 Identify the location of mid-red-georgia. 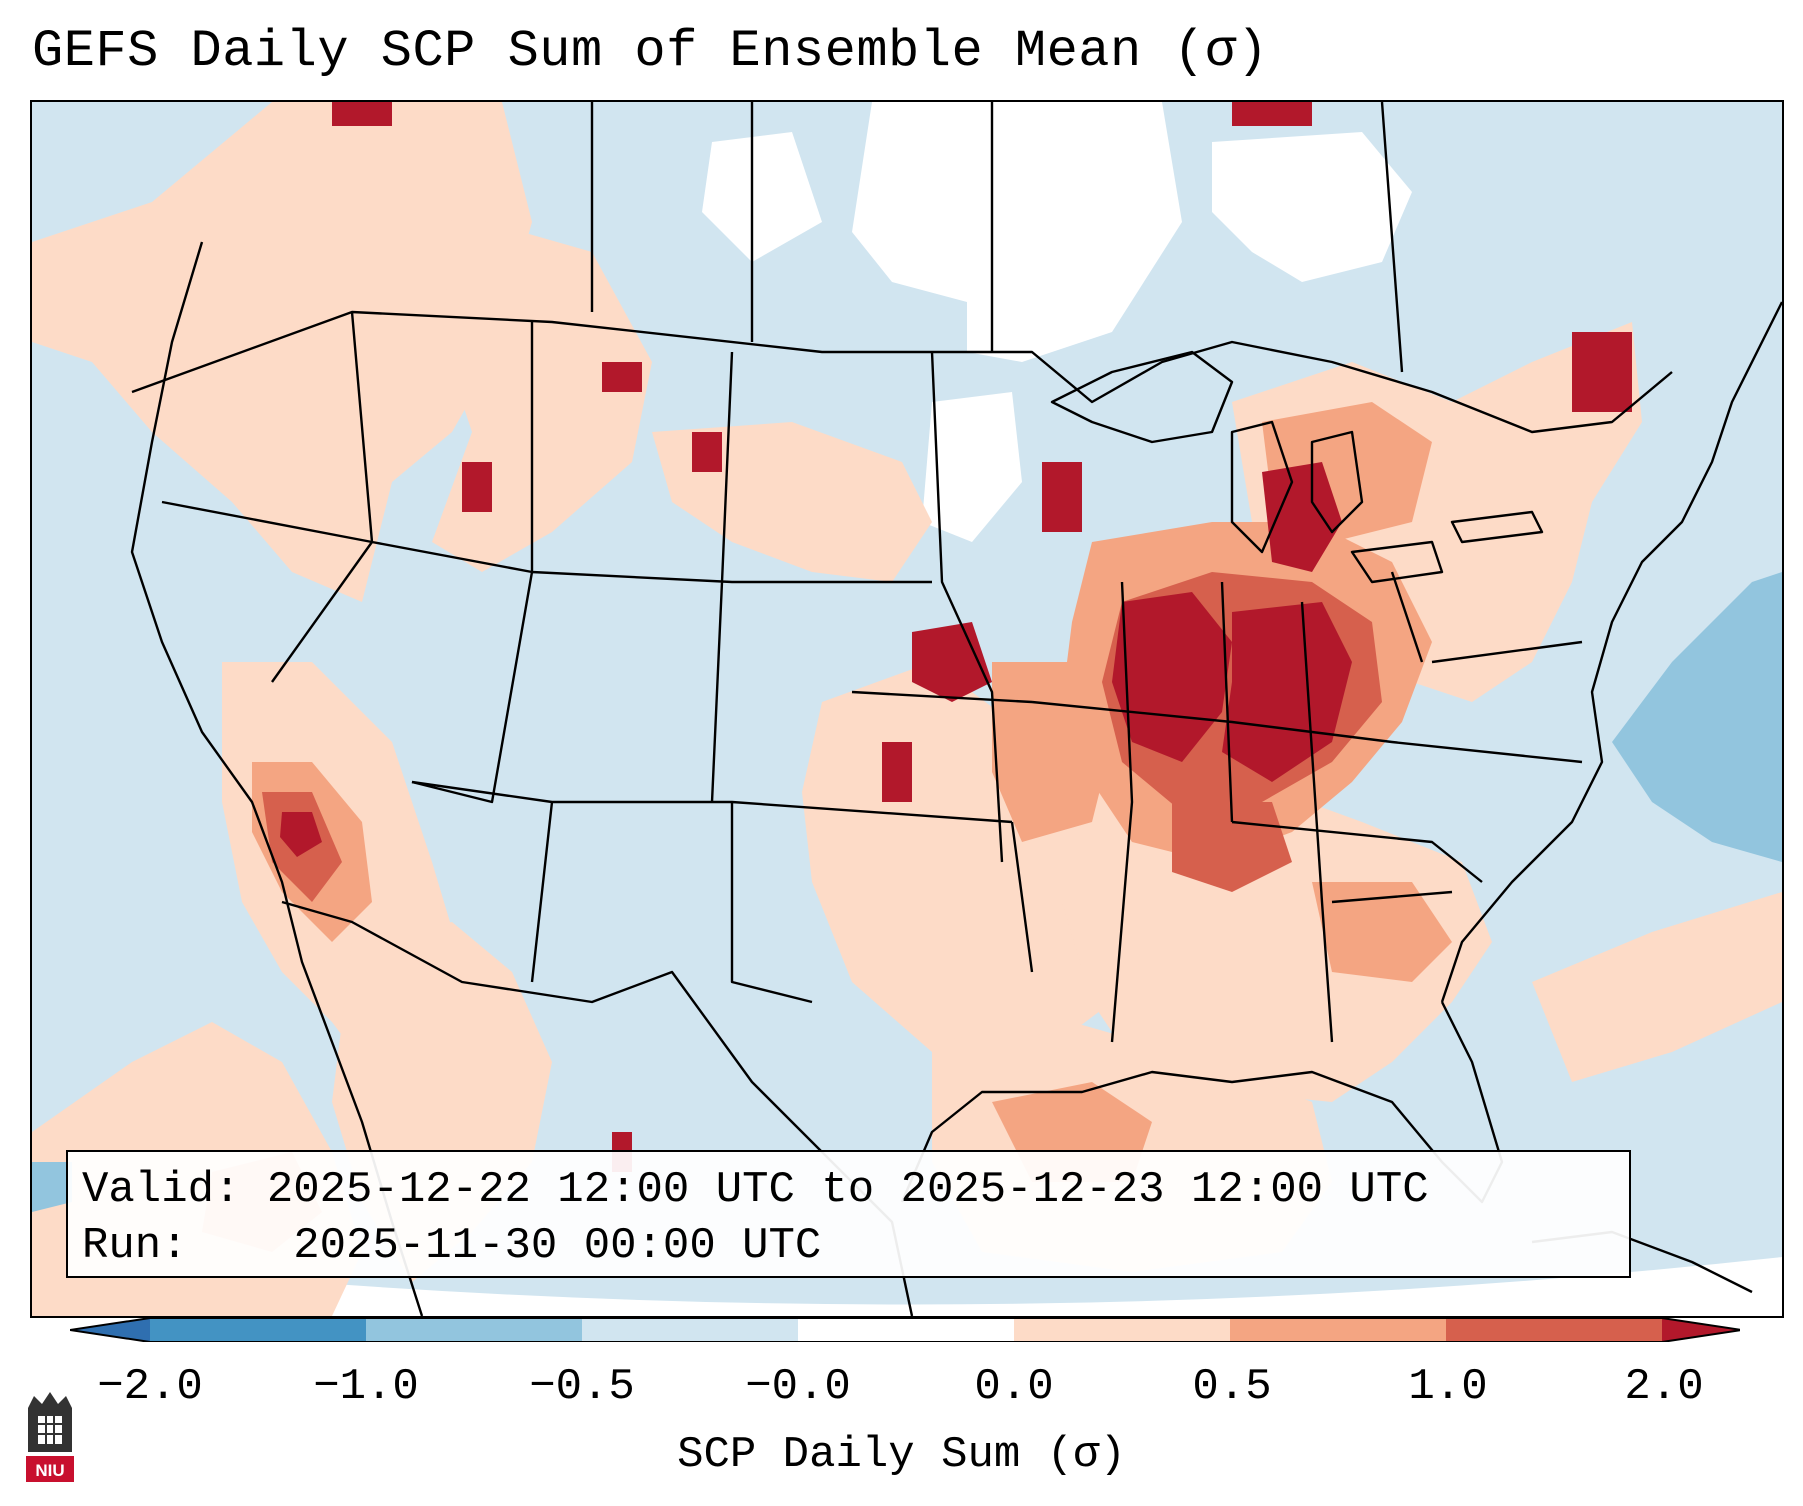
(1382, 932).